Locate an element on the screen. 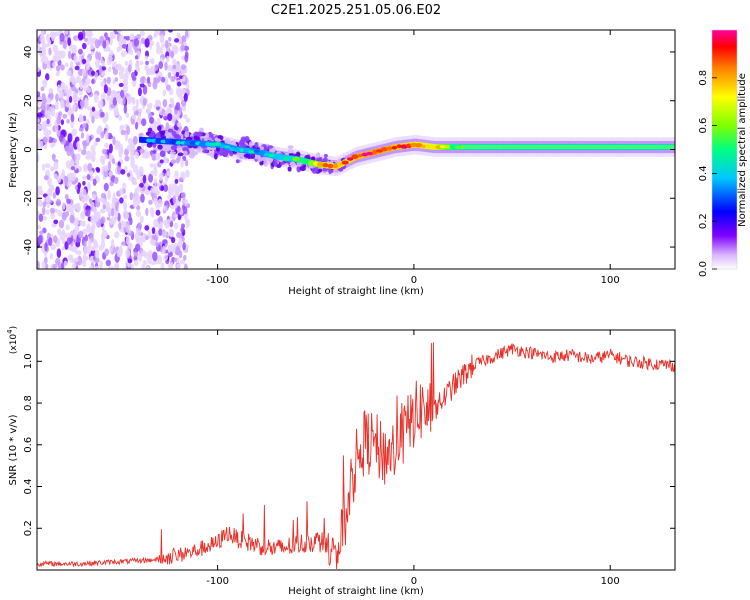 The width and height of the screenshot is (750, 600). spectrogram-ytick-label: 20 is located at coordinates (28, 100).